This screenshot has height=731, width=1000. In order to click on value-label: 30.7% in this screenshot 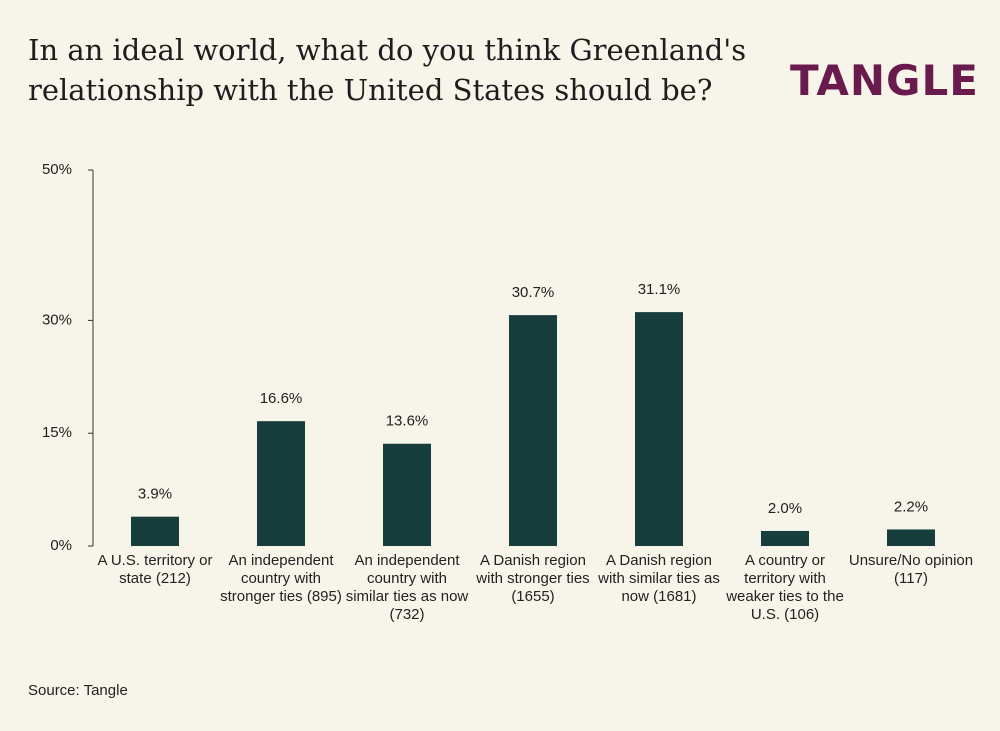, I will do `click(533, 292)`.